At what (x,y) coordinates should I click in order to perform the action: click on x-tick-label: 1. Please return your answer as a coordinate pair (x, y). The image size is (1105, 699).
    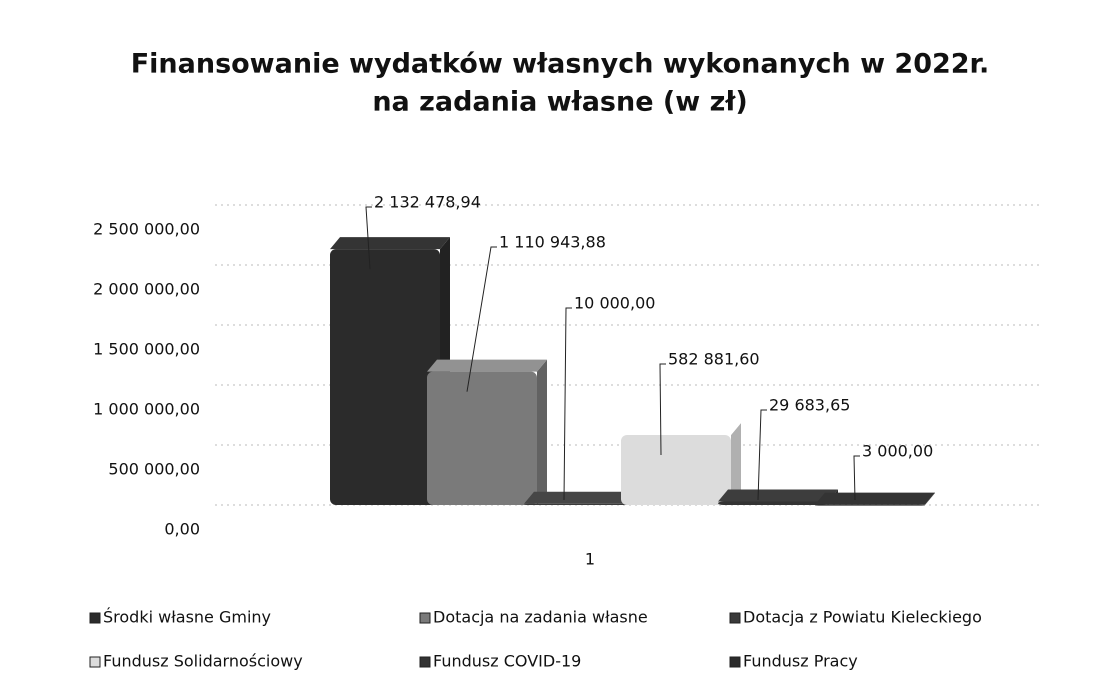
    Looking at the image, I should click on (590, 559).